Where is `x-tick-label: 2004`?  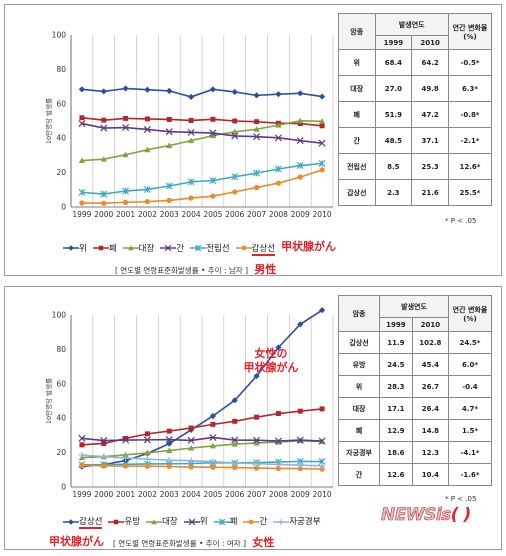
x-tick-label: 2004 is located at coordinates (191, 494).